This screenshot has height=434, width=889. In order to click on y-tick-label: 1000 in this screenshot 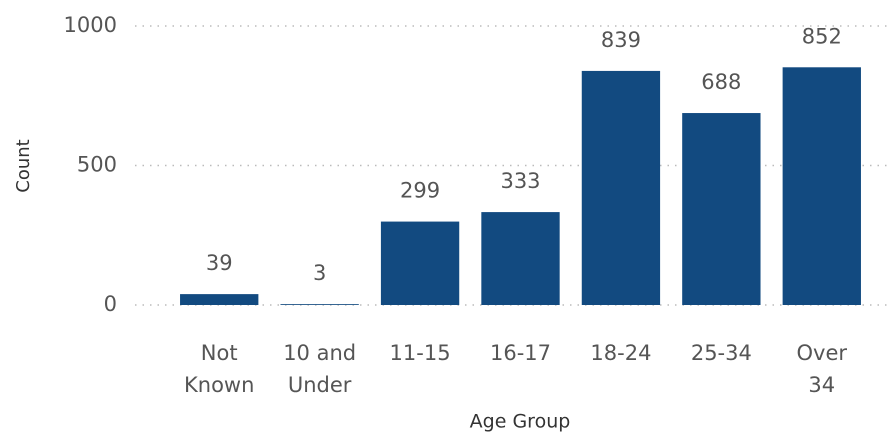, I will do `click(90, 25)`.